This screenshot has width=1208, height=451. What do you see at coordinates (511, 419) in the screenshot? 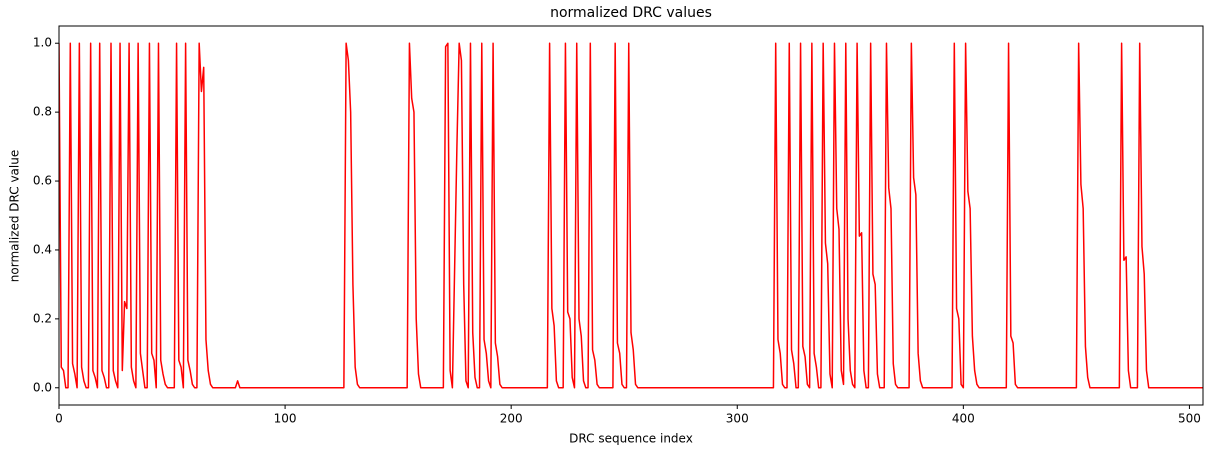
I see `x-tick-label: 200` at bounding box center [511, 419].